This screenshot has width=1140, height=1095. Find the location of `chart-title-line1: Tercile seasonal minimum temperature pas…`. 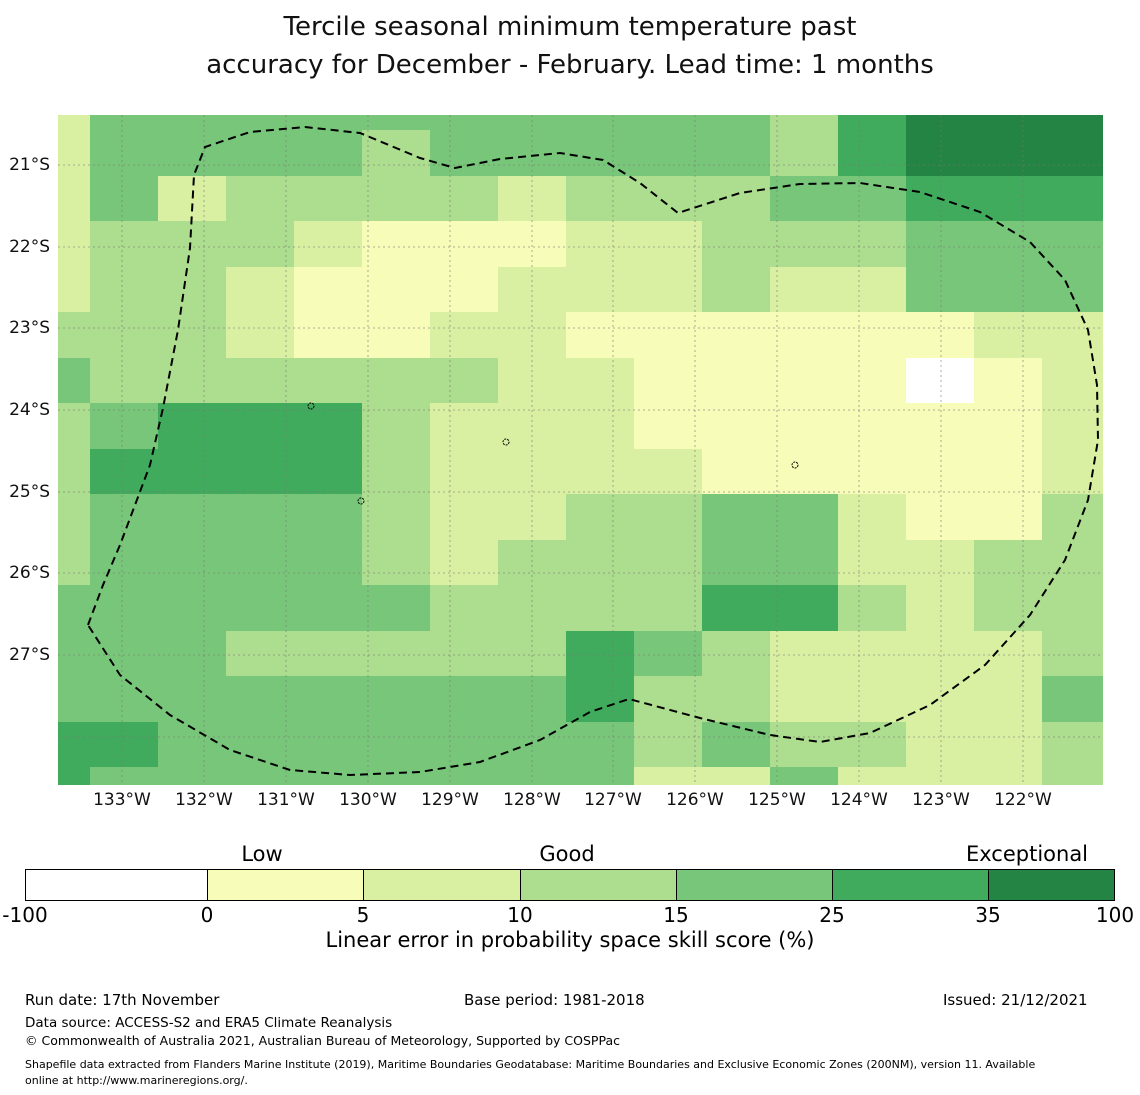

chart-title-line1: Tercile seasonal minimum temperature pas… is located at coordinates (570, 27).